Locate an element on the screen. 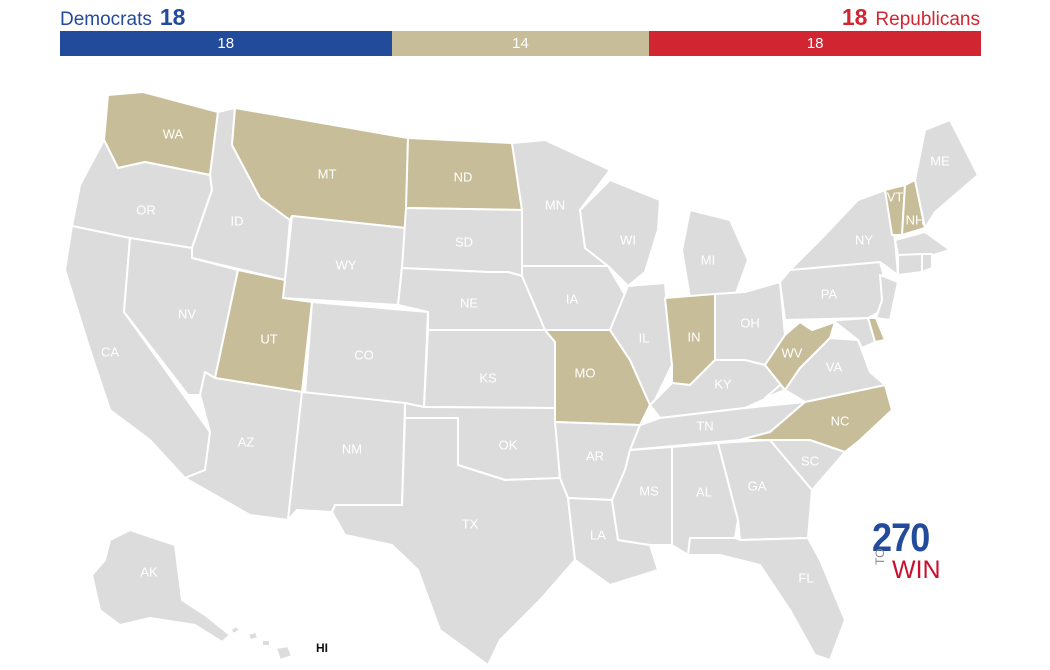 The image size is (1050, 670). label-mt: MT is located at coordinates (327, 173).